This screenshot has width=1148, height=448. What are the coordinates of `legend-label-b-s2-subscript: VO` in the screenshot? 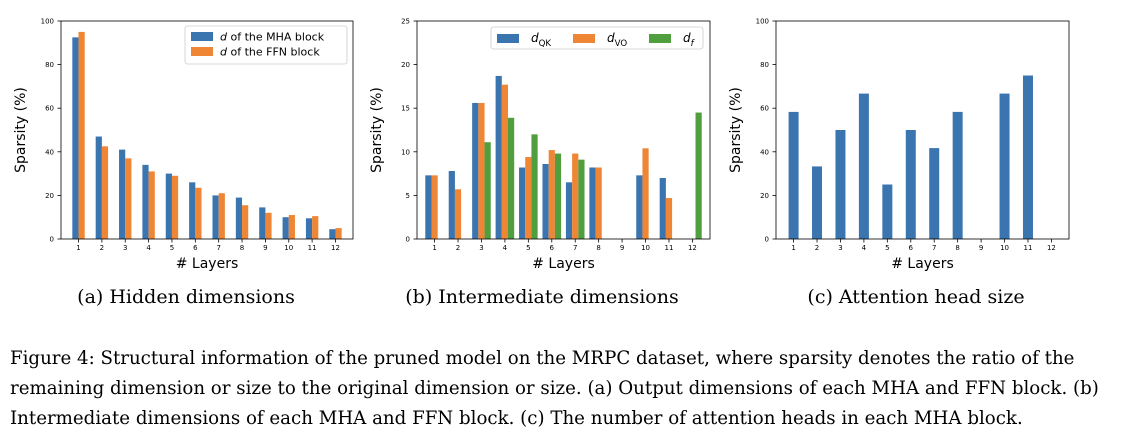 It's located at (621, 44).